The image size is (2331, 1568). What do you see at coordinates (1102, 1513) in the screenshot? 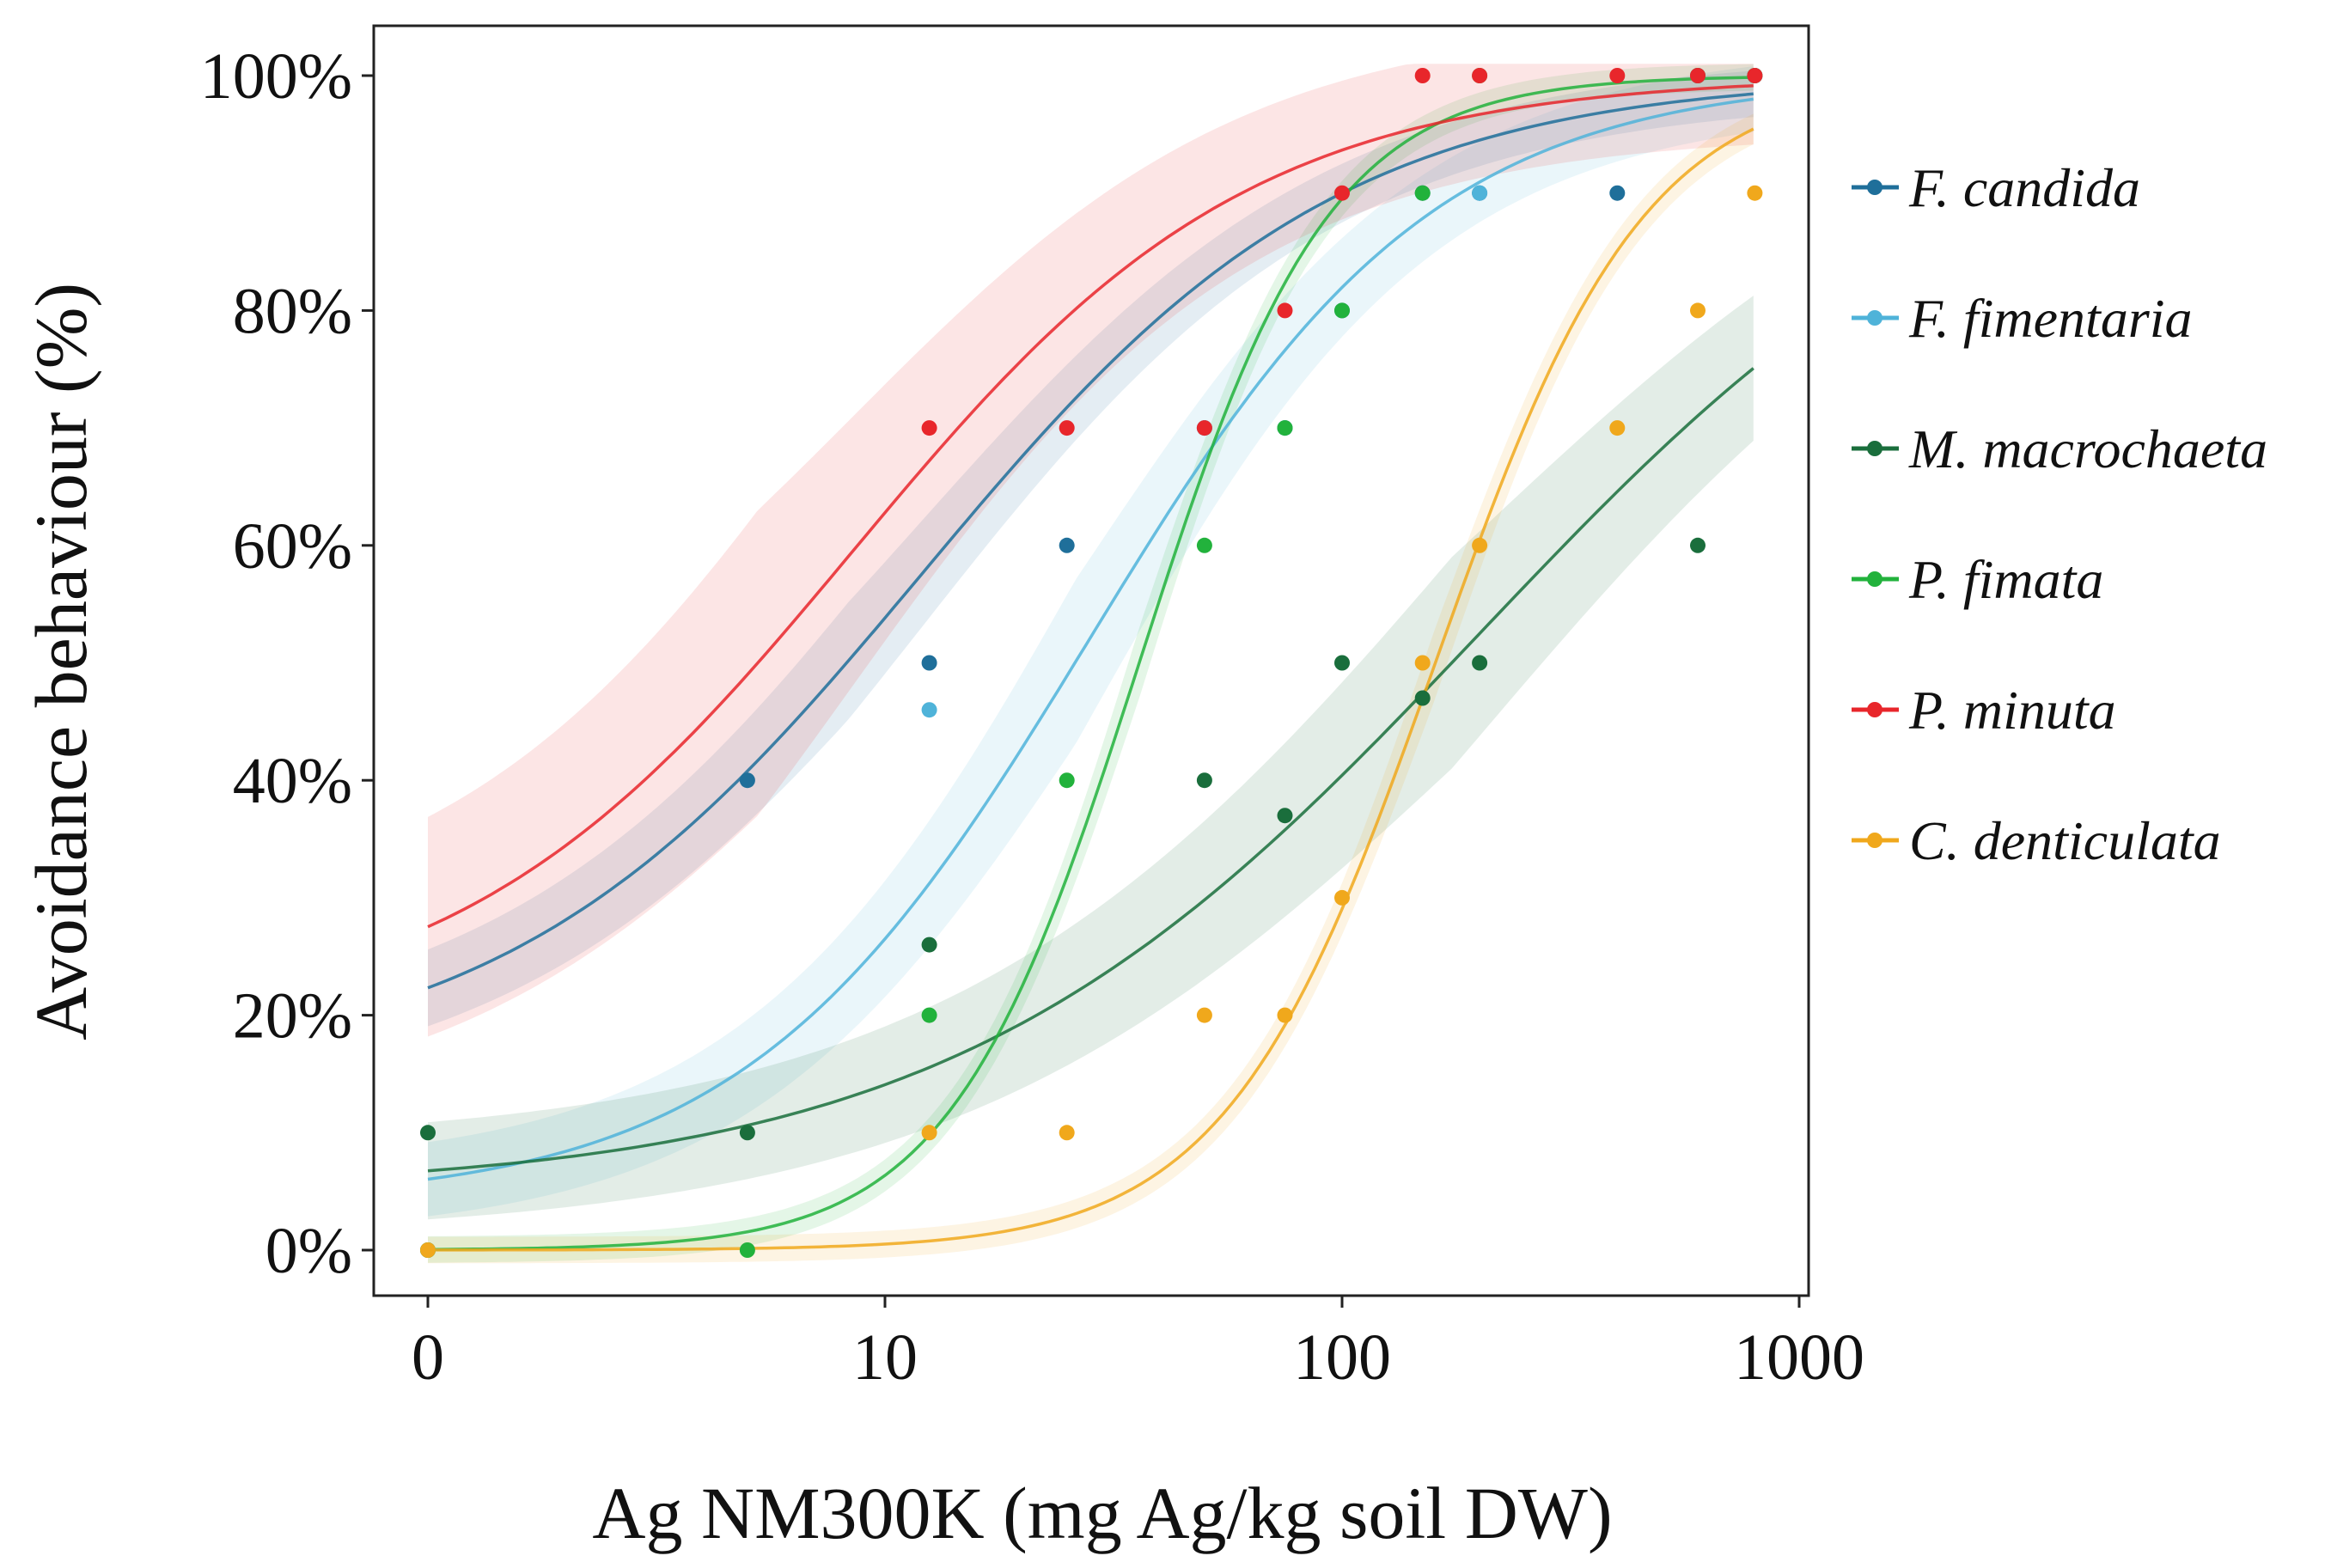
I see `x-axis-title: Ag NM300K (mg Ag/kg soil DW)` at bounding box center [1102, 1513].